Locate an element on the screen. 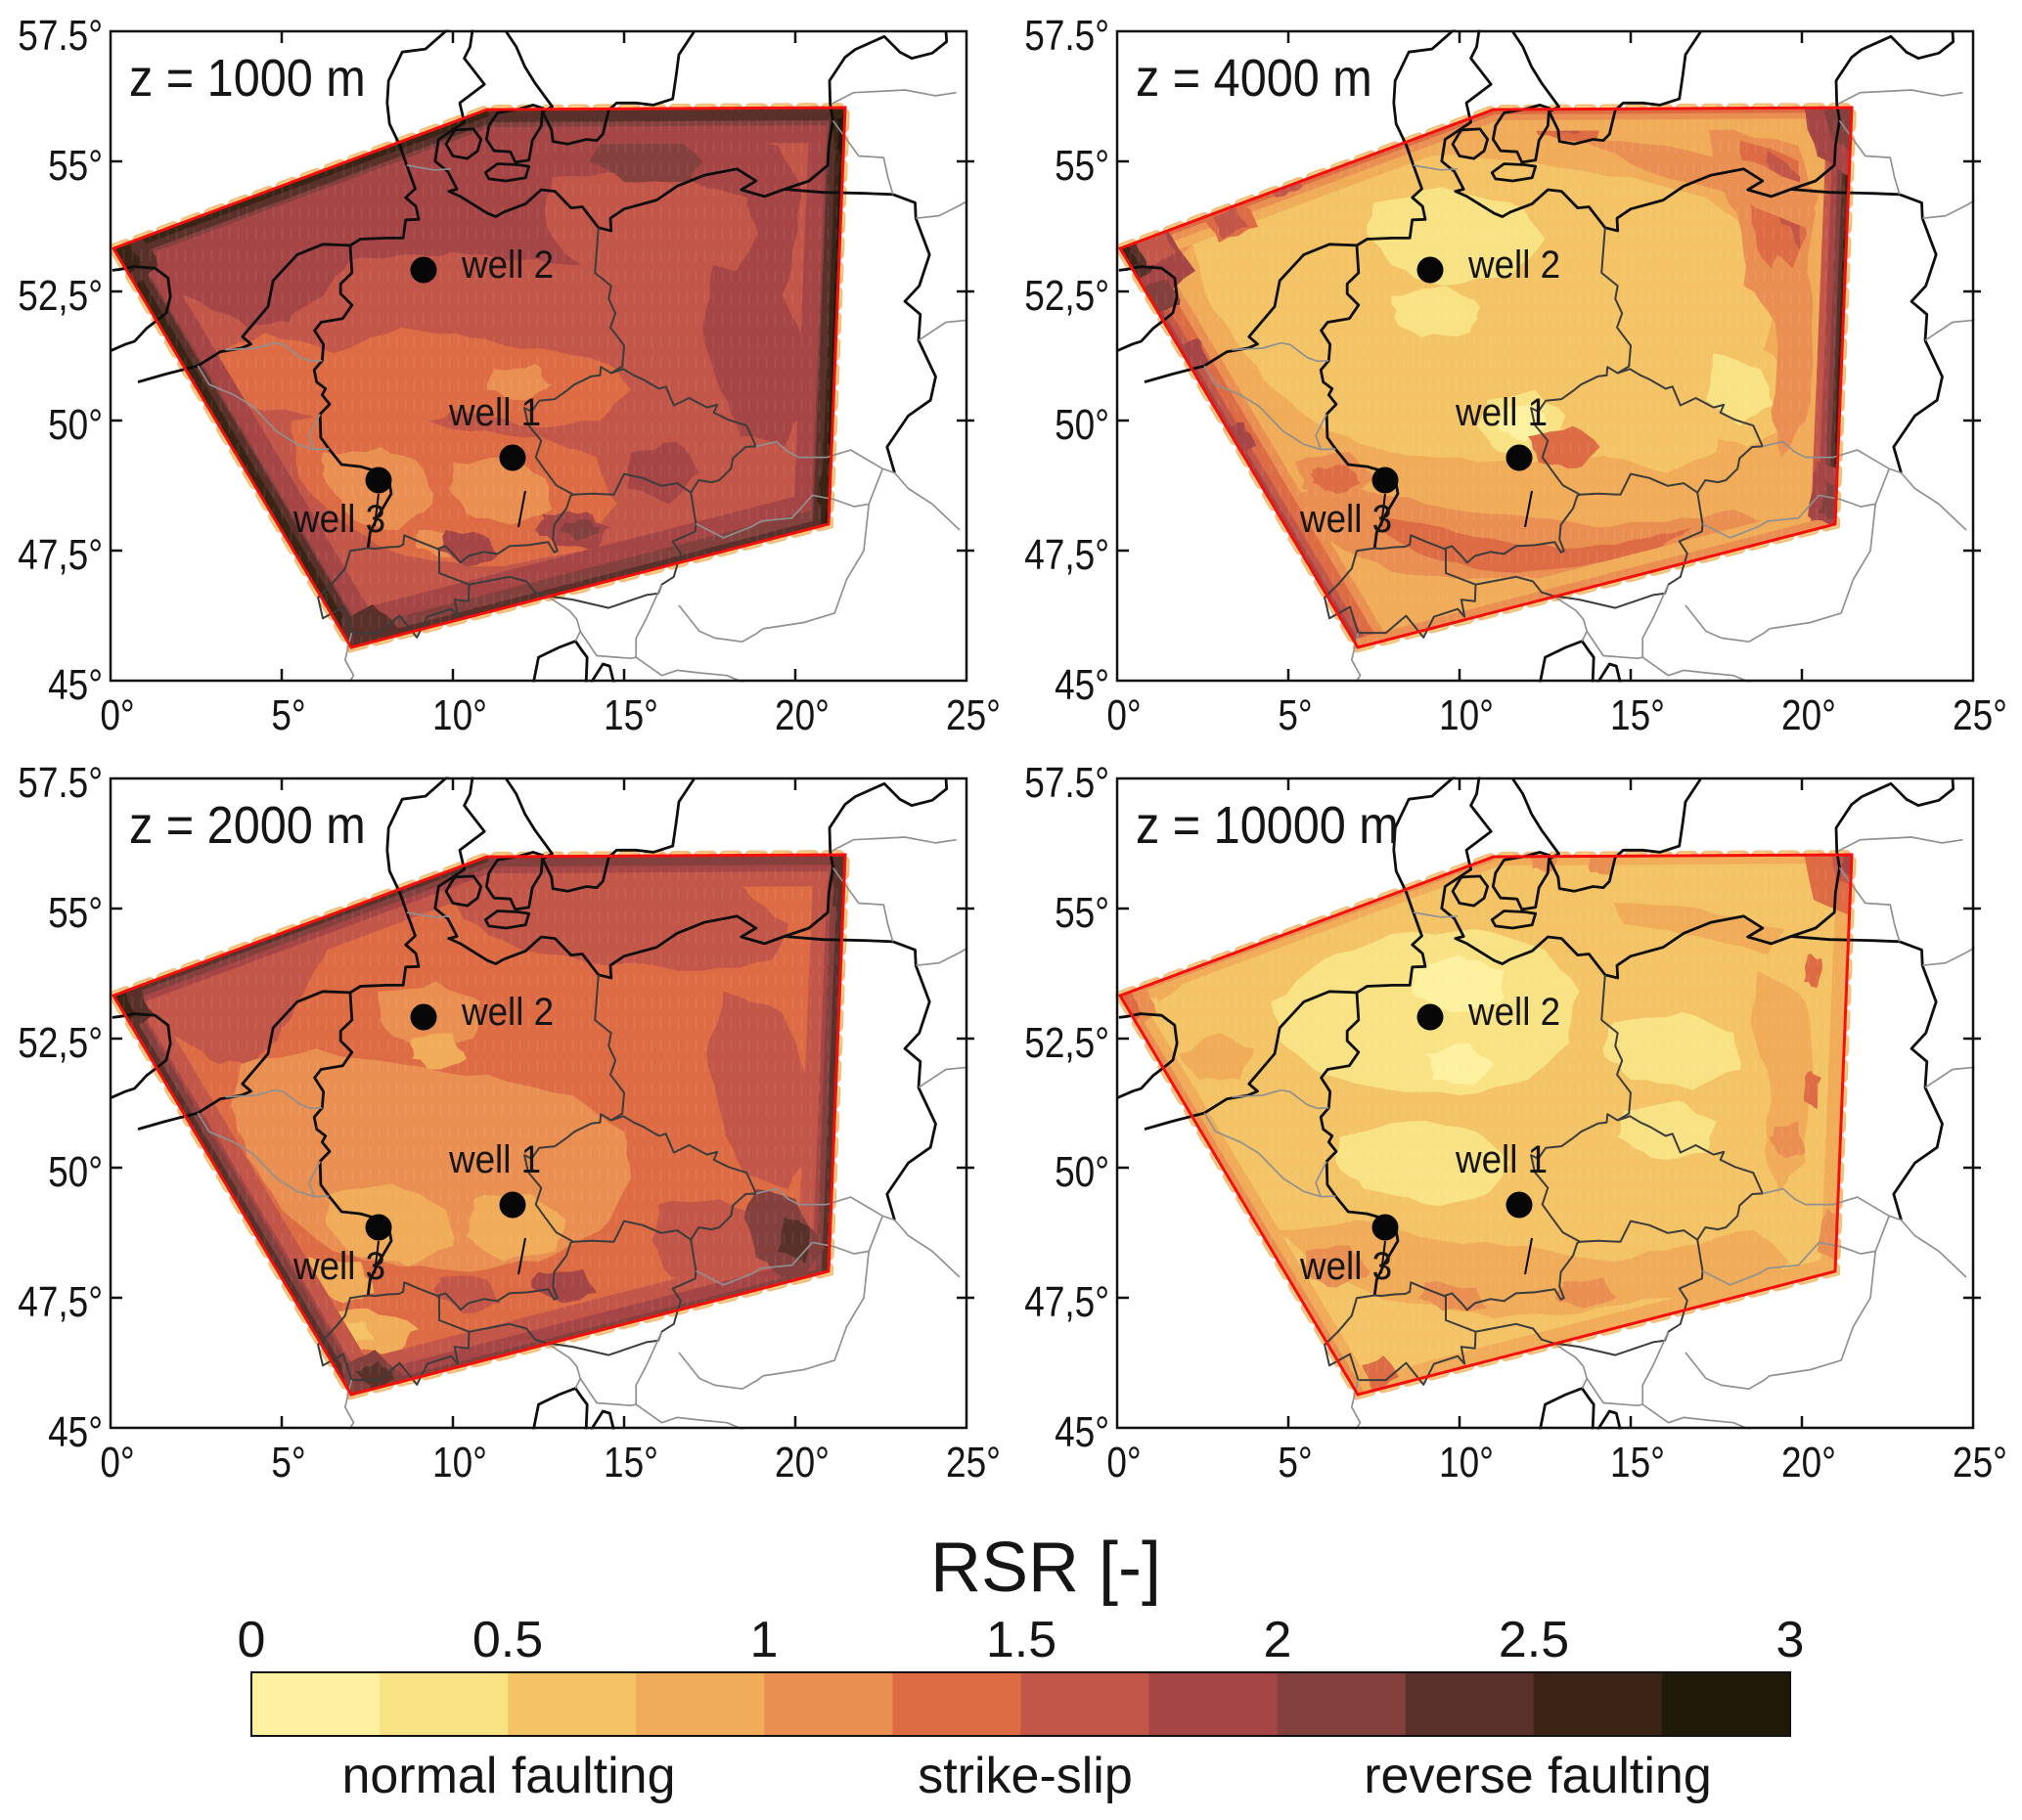 The image size is (2022, 1820). svg-text: reverse faulting is located at coordinates (1538, 1776).